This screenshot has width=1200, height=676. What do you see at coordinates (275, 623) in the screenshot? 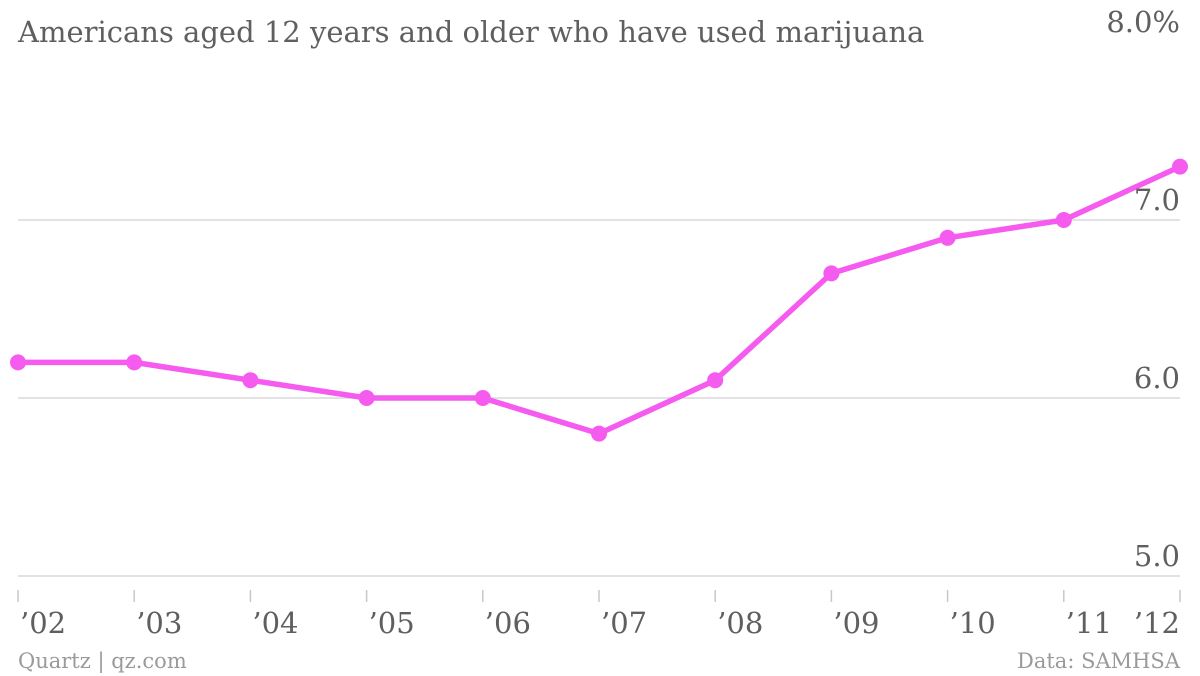
I see `x-tick-label: ’04` at bounding box center [275, 623].